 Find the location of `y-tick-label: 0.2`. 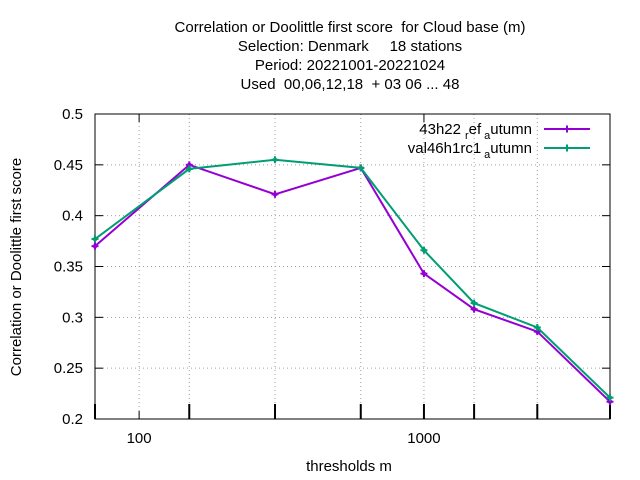

y-tick-label: 0.2 is located at coordinates (72, 419).